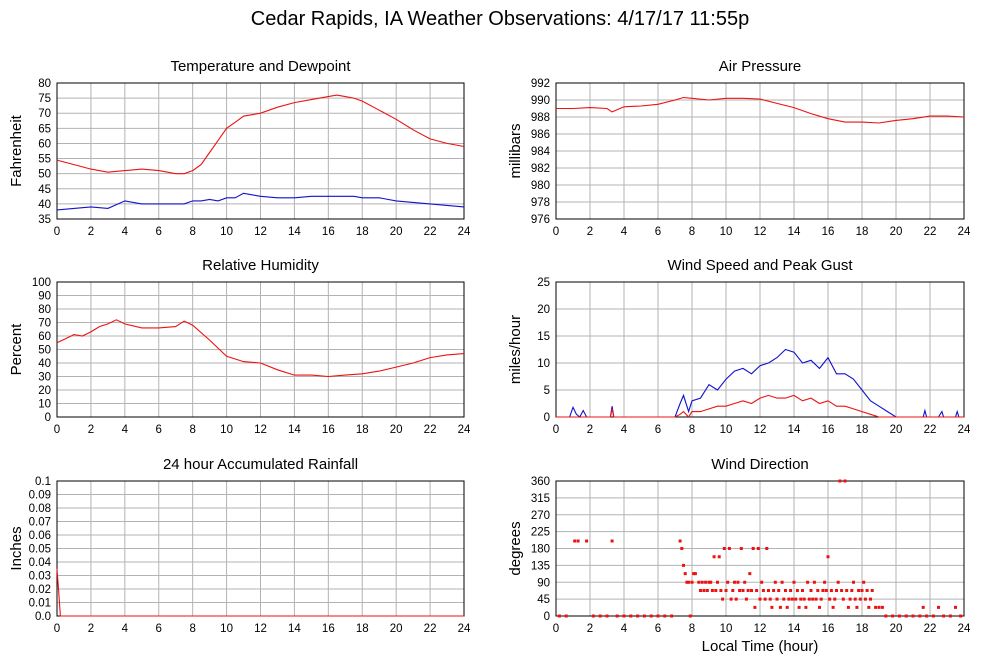 Image resolution: width=1000 pixels, height=660 pixels. Describe the element at coordinates (91, 232) in the screenshot. I see `x-tick-label: 2` at that location.